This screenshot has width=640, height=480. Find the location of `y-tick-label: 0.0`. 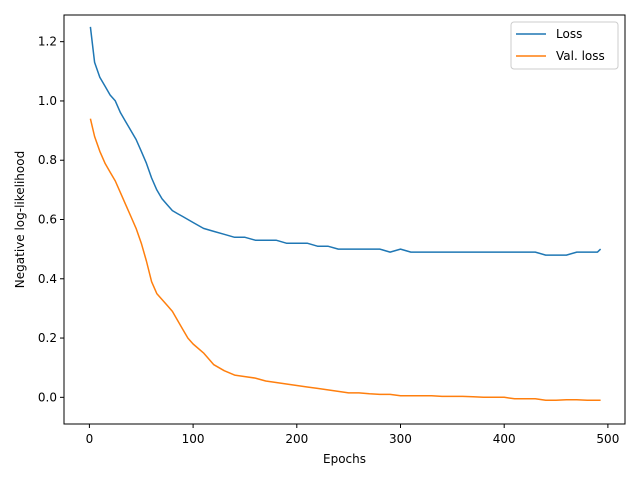

y-tick-label: 0.0 is located at coordinates (47, 397).